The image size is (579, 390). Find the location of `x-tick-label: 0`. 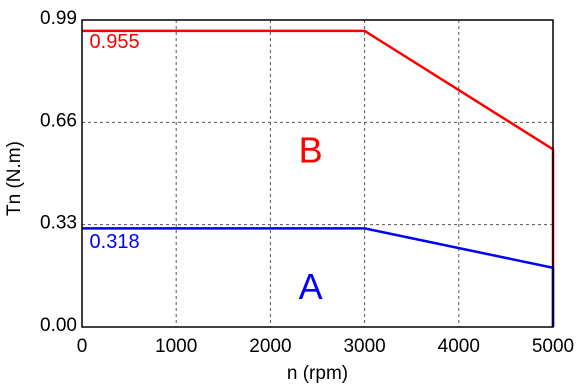

x-tick-label: 0 is located at coordinates (82, 346).